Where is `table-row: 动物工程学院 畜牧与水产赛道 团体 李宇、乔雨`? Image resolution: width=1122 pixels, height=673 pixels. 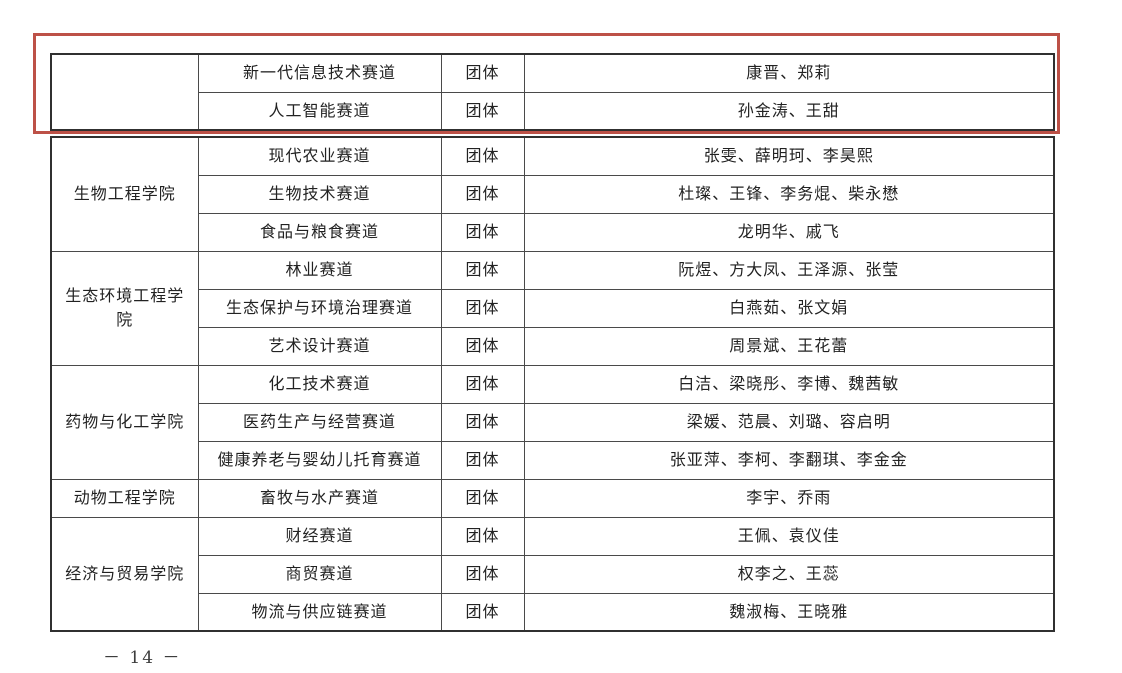
table-row: 动物工程学院 畜牧与水产赛道 团体 李宇、乔雨 is located at coordinates (552, 498).